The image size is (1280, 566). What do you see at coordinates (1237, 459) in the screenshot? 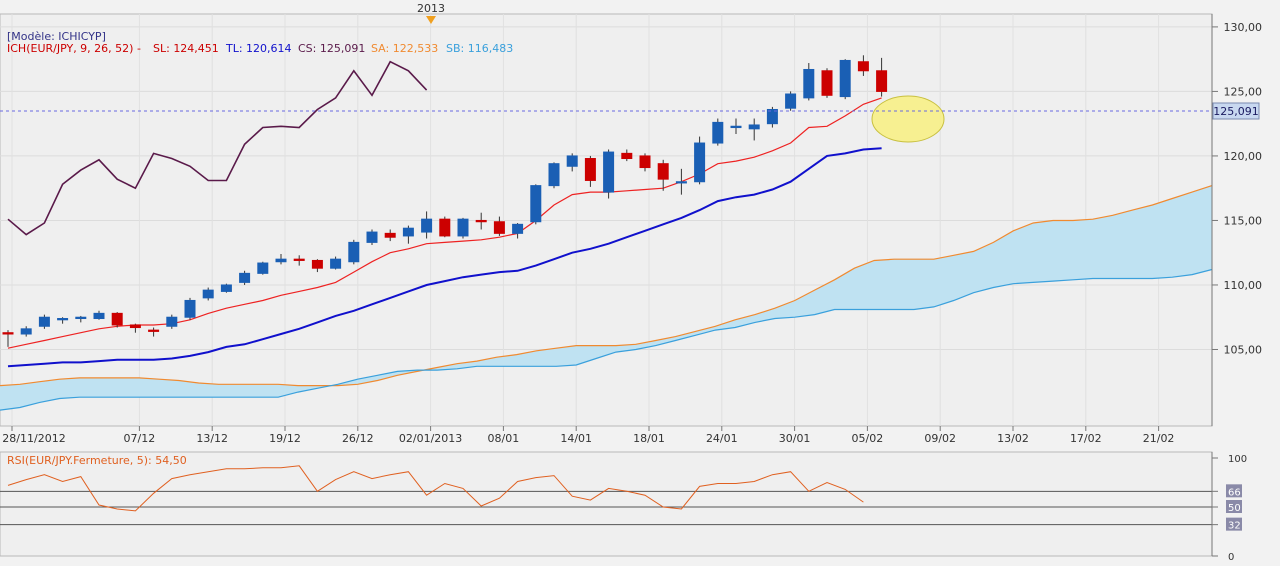
I see `rsi-tick-label: 100` at bounding box center [1237, 459].